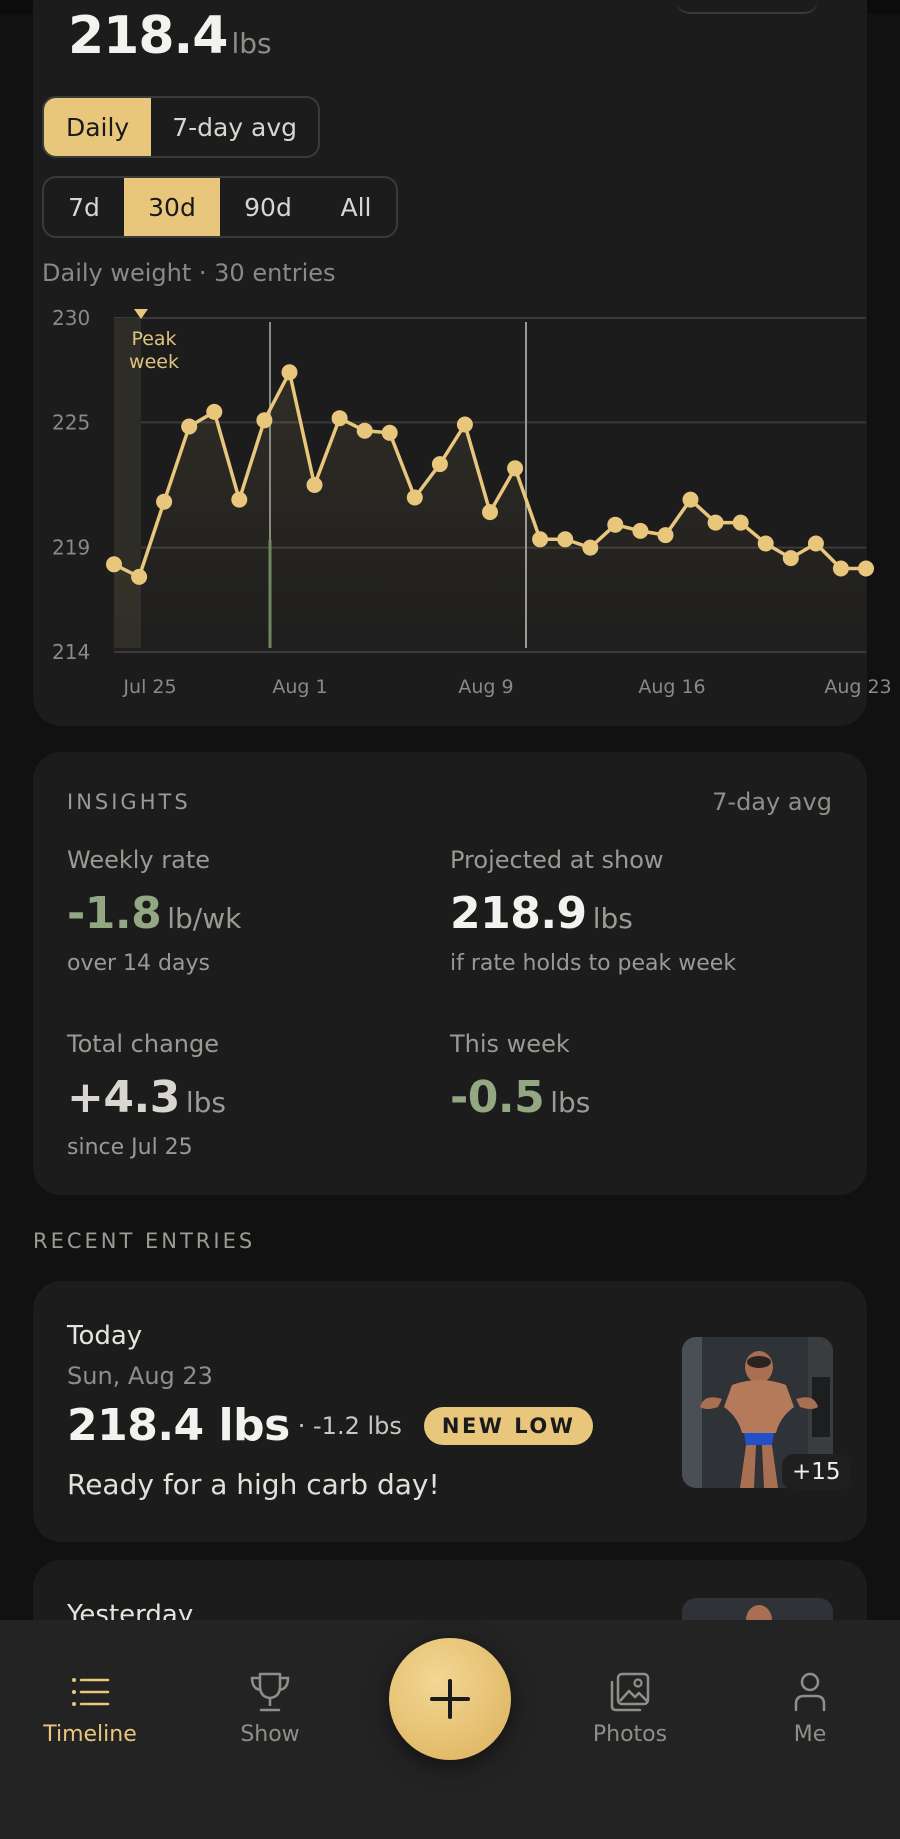 The image size is (900, 1839). I want to click on annotation-week: week, so click(154, 362).